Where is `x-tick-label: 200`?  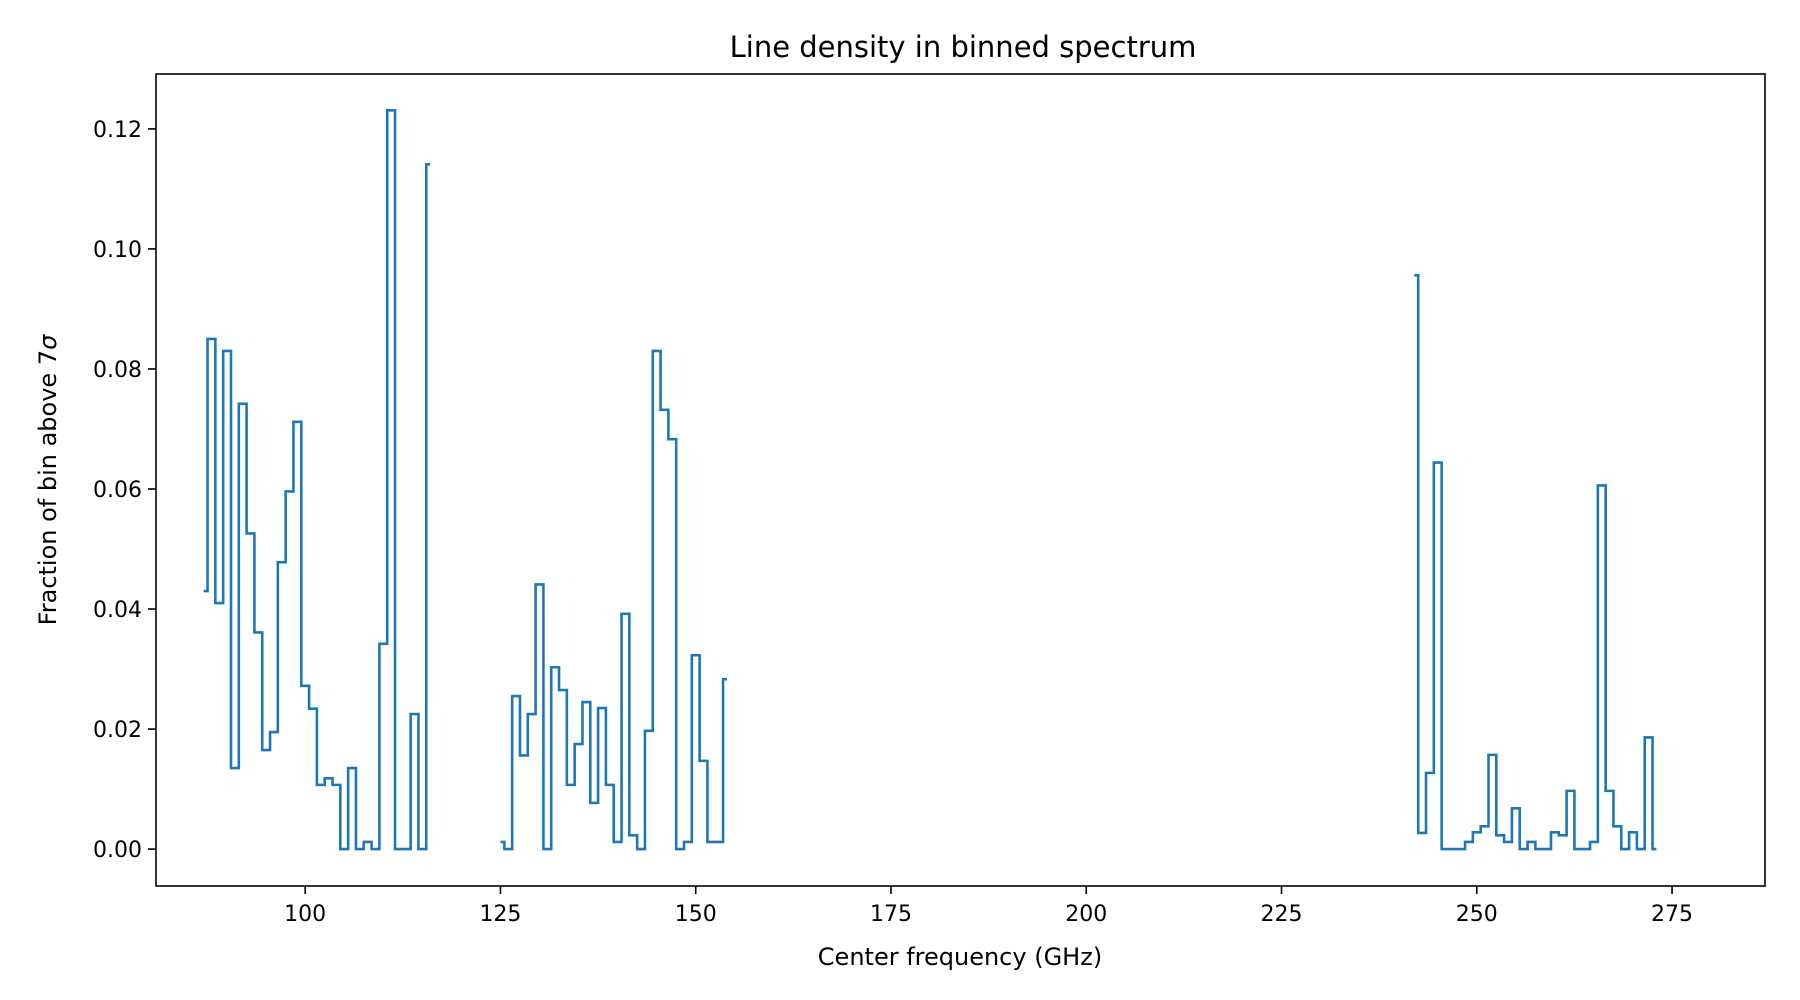 x-tick-label: 200 is located at coordinates (1086, 914).